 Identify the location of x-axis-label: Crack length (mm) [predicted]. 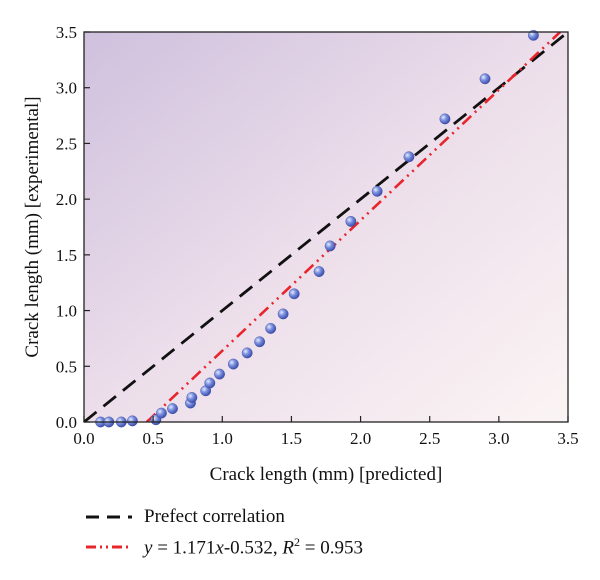
(326, 474).